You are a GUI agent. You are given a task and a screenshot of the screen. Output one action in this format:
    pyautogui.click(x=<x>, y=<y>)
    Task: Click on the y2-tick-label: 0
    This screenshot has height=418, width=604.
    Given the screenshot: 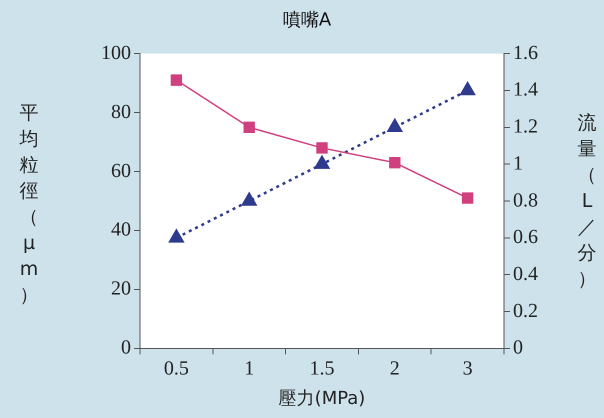 What is the action you would take?
    pyautogui.click(x=518, y=347)
    